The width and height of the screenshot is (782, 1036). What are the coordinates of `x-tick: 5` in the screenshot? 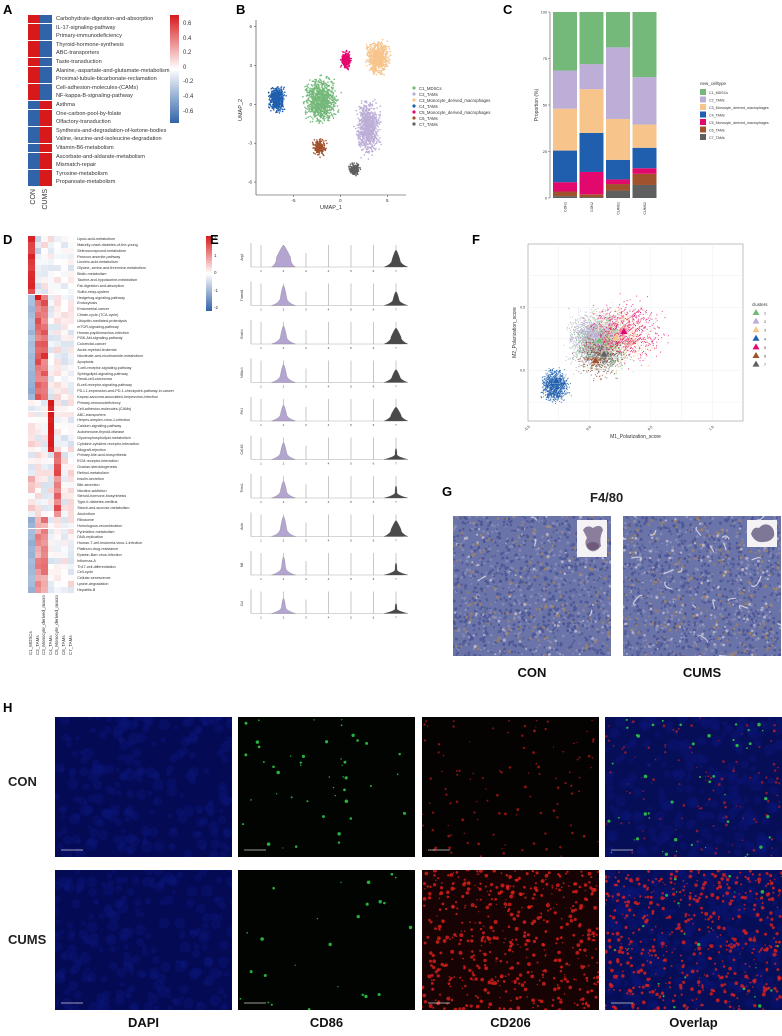 It's located at (387, 200).